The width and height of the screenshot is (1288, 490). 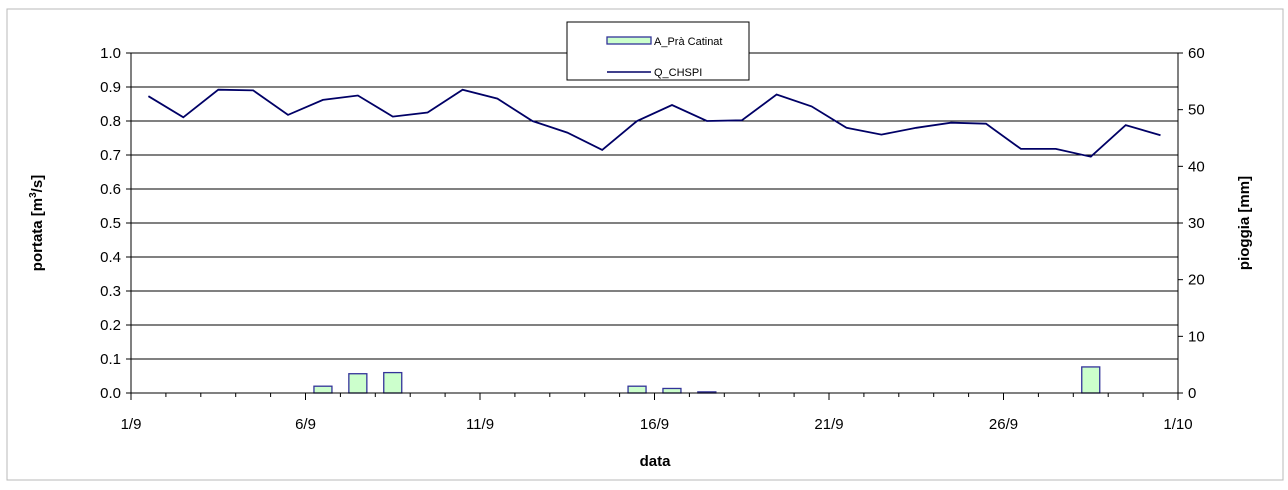 What do you see at coordinates (1003, 424) in the screenshot?
I see `x-tick-label: 26/9` at bounding box center [1003, 424].